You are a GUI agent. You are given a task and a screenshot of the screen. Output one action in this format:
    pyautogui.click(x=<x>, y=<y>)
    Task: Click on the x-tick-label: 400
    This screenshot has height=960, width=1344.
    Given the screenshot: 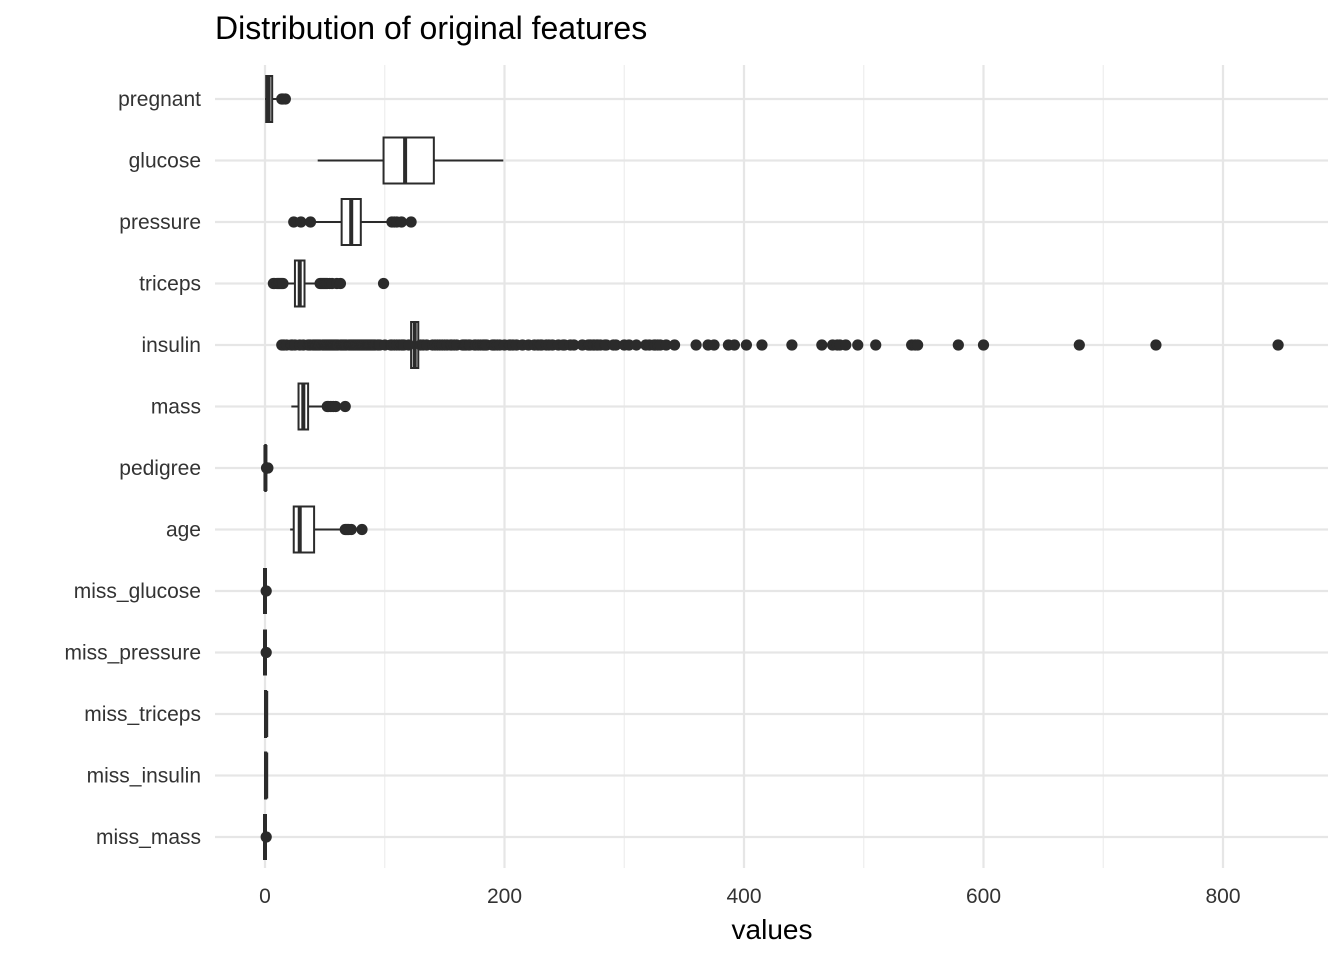 What is the action you would take?
    pyautogui.click(x=743, y=896)
    